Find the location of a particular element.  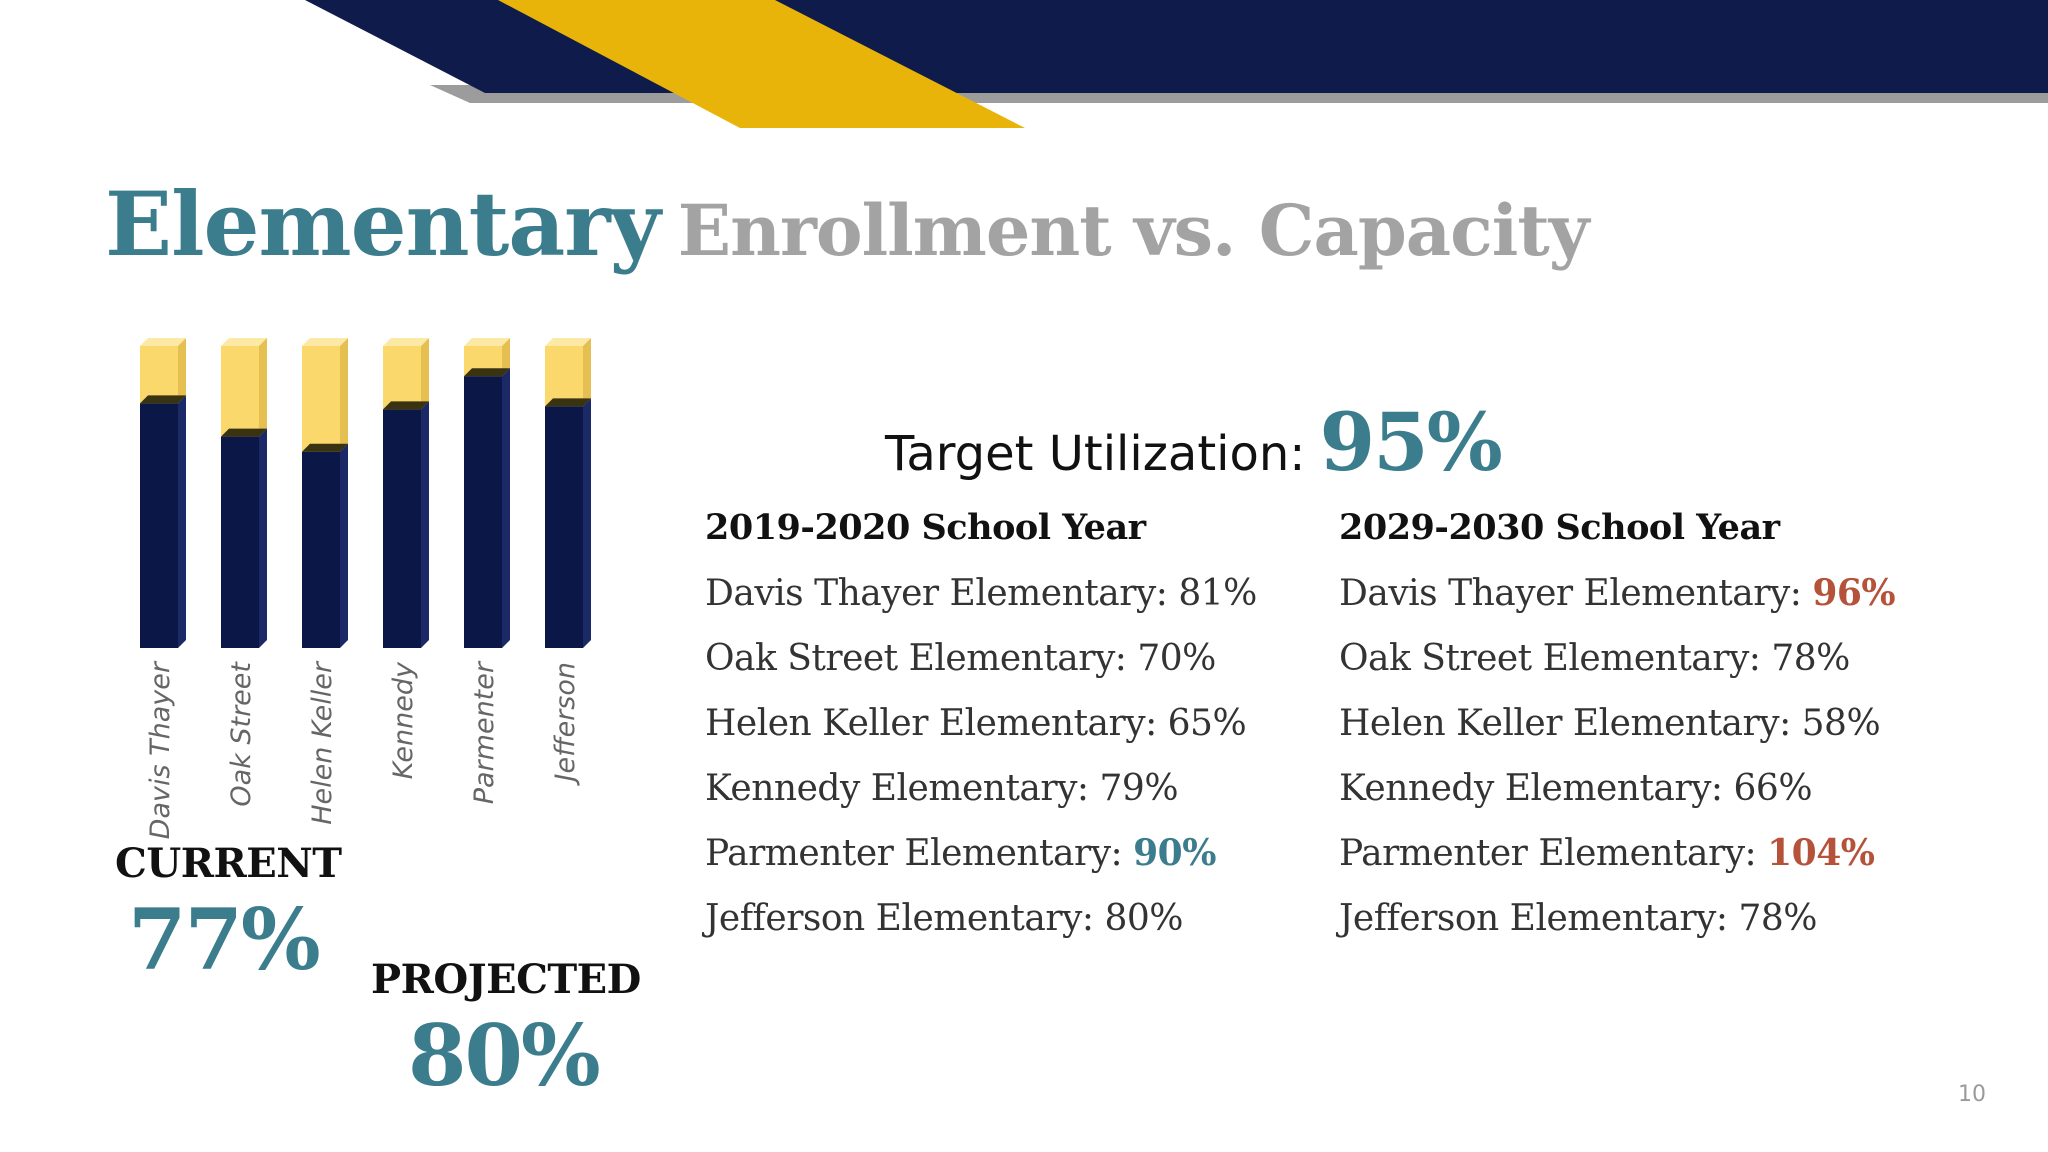

list-item: Kennedy Elementary: 79% is located at coordinates (965, 788).